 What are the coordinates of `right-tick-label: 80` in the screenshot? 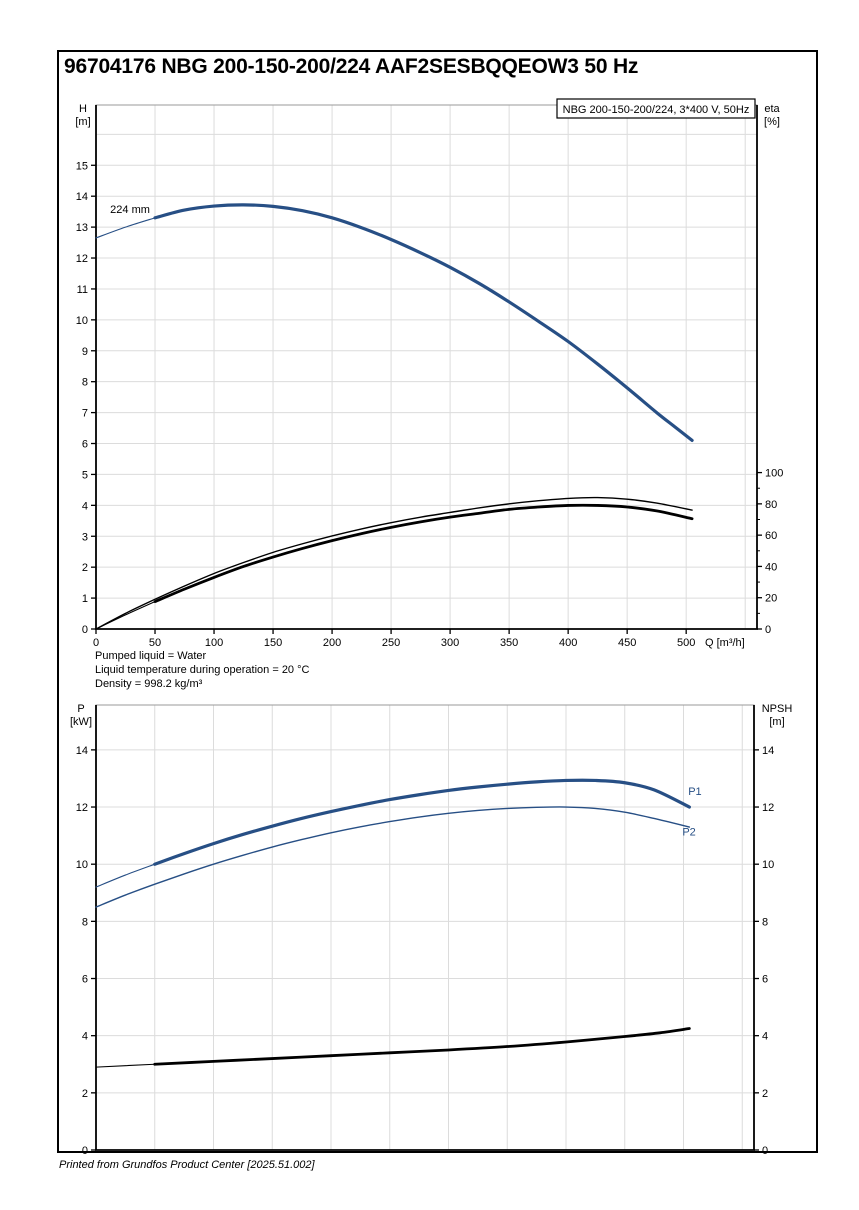 It's located at (771, 505).